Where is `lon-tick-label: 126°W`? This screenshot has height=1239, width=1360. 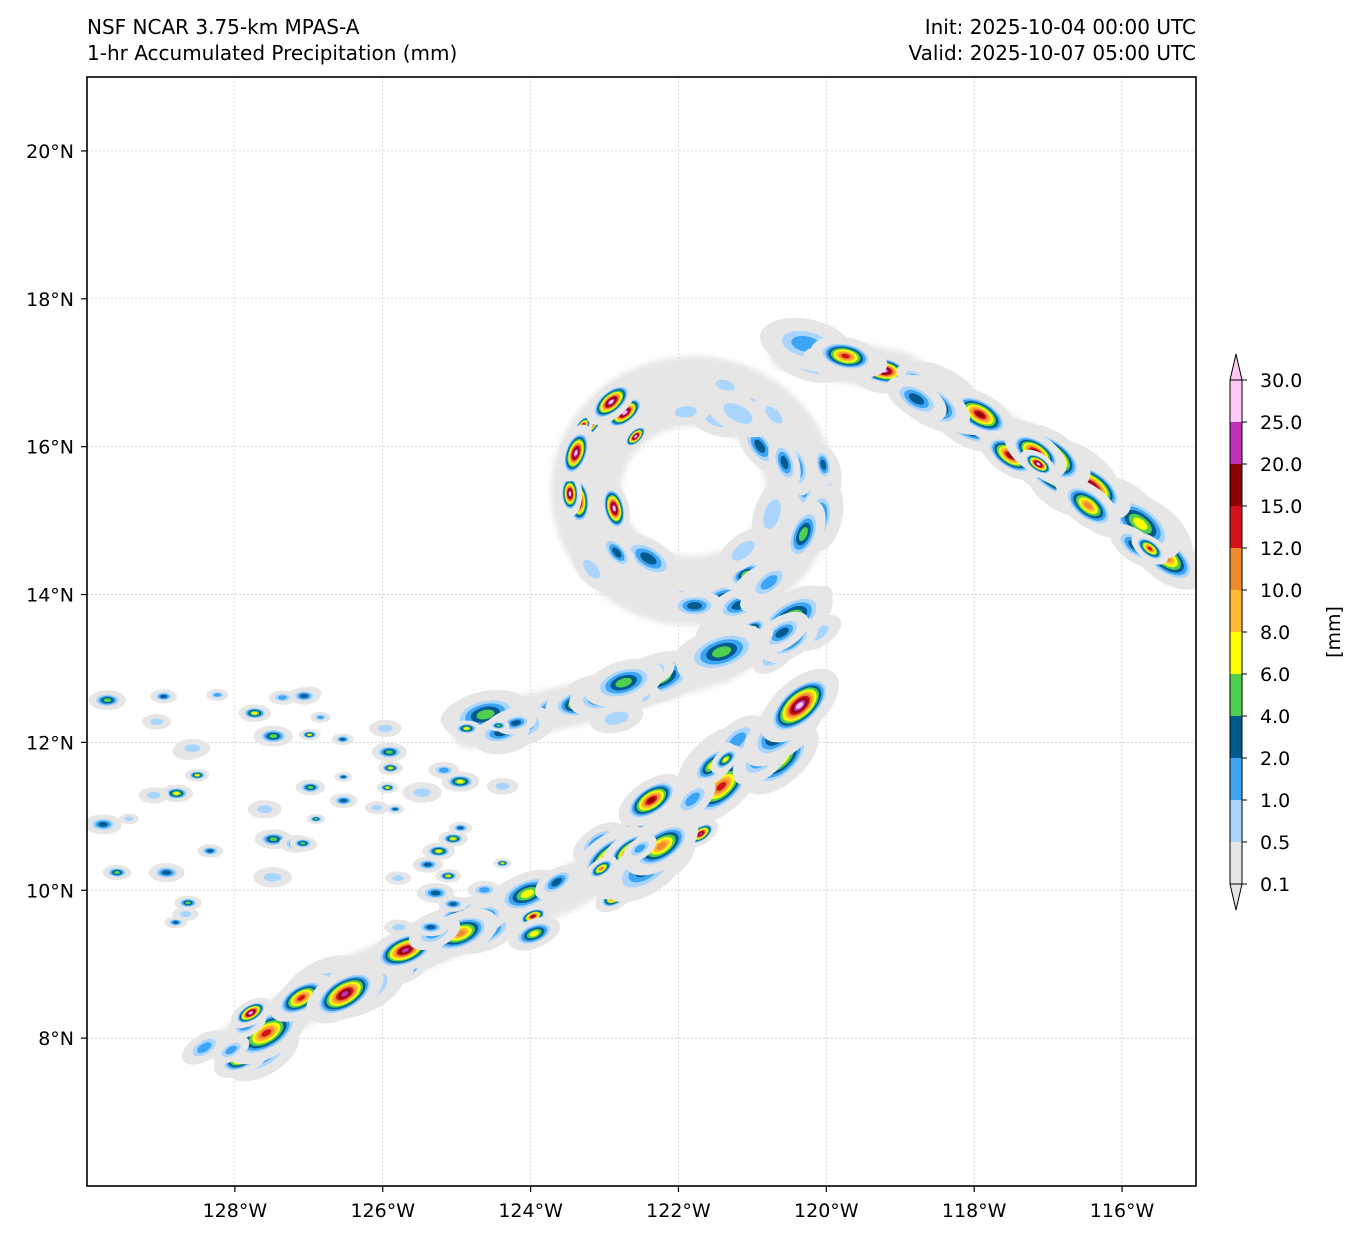
lon-tick-label: 126°W is located at coordinates (382, 1211).